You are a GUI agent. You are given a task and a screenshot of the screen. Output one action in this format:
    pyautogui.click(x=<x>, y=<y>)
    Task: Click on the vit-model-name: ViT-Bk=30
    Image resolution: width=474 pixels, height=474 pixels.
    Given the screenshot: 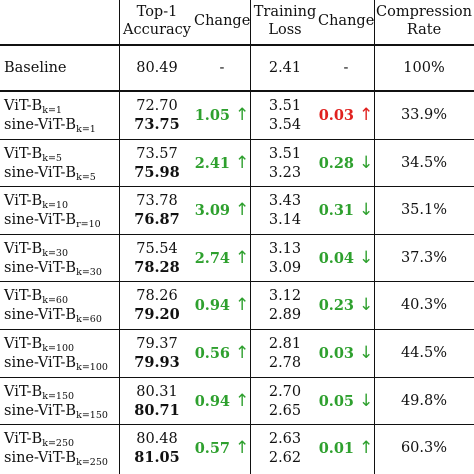 What is the action you would take?
    pyautogui.click(x=36, y=249)
    